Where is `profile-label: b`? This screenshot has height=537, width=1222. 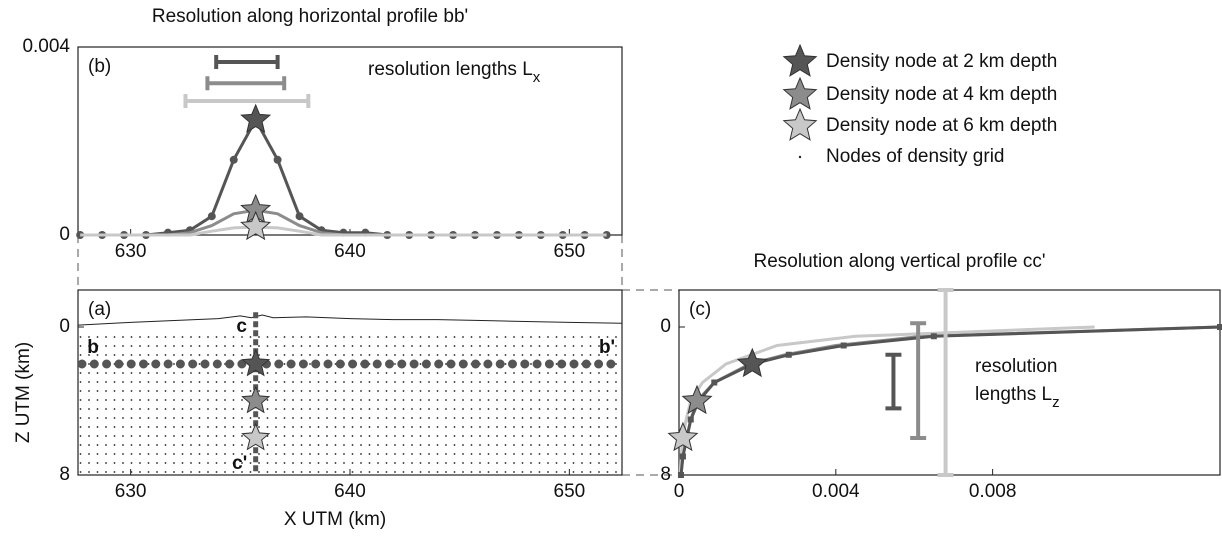
profile-label: b is located at coordinates (93, 347).